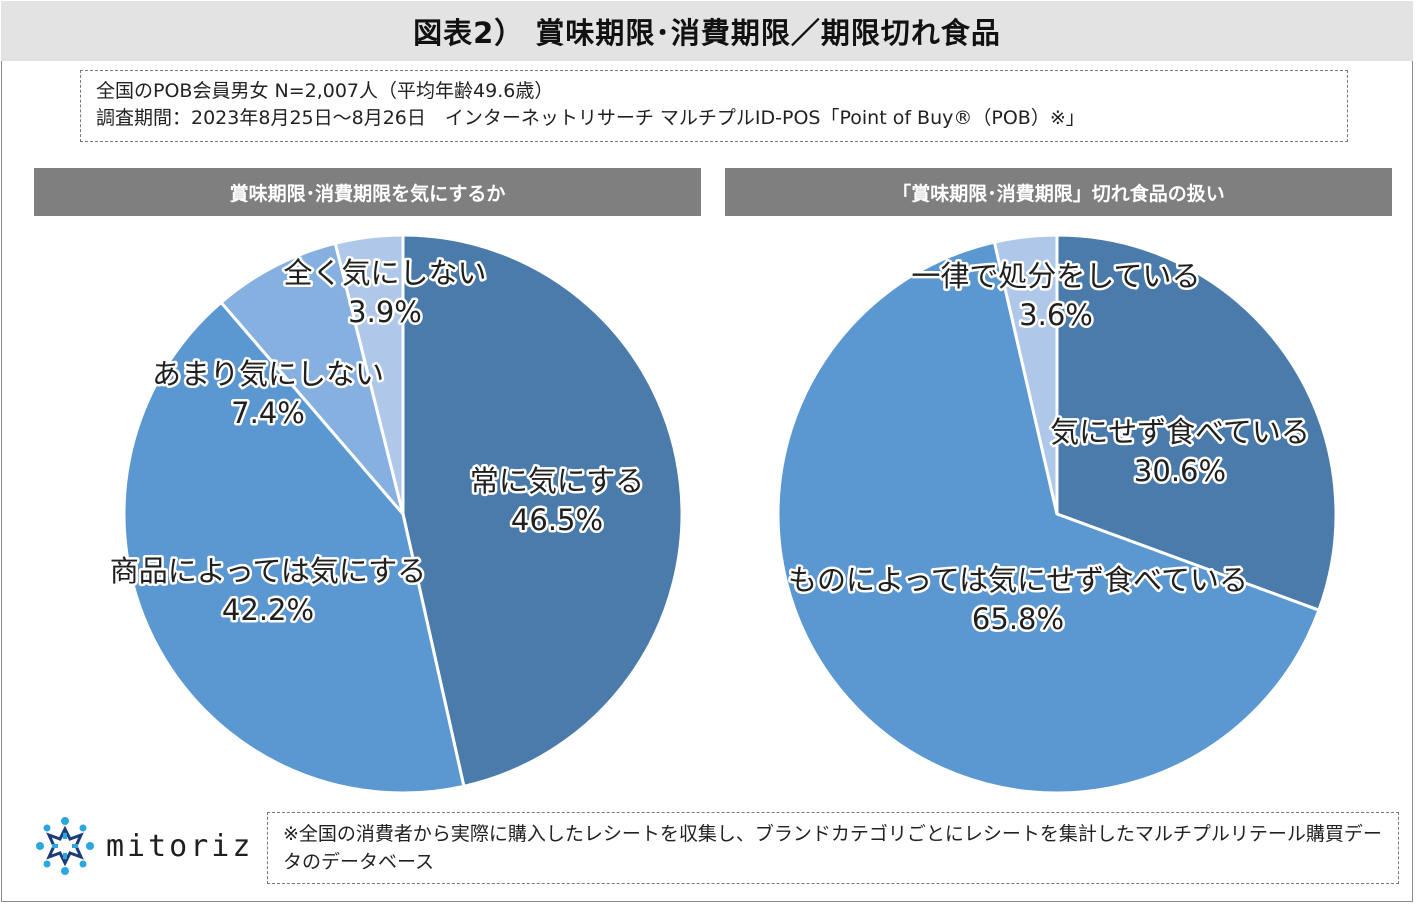 The width and height of the screenshot is (1416, 905). I want to click on slice-value-left-1: 42.2%, so click(268, 610).